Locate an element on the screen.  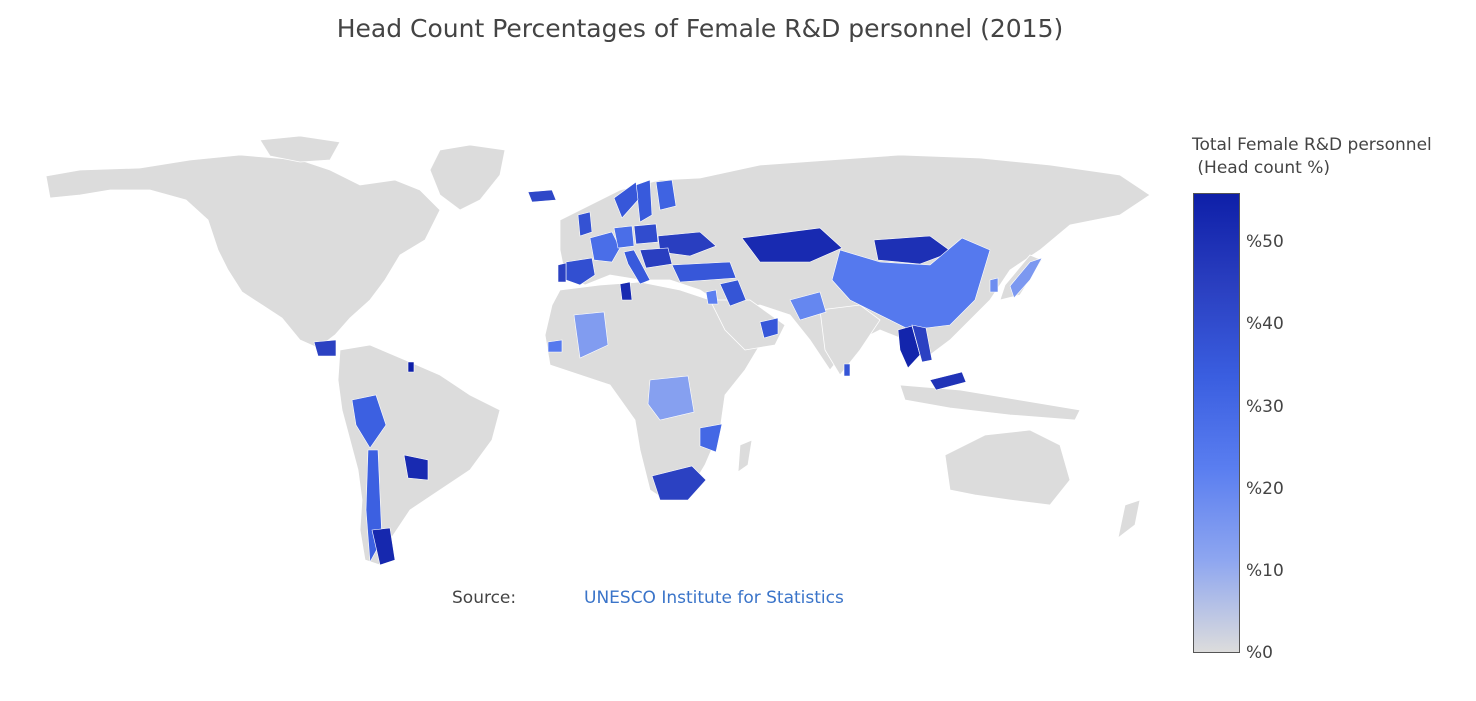
region-poland is located at coordinates (646, 234).